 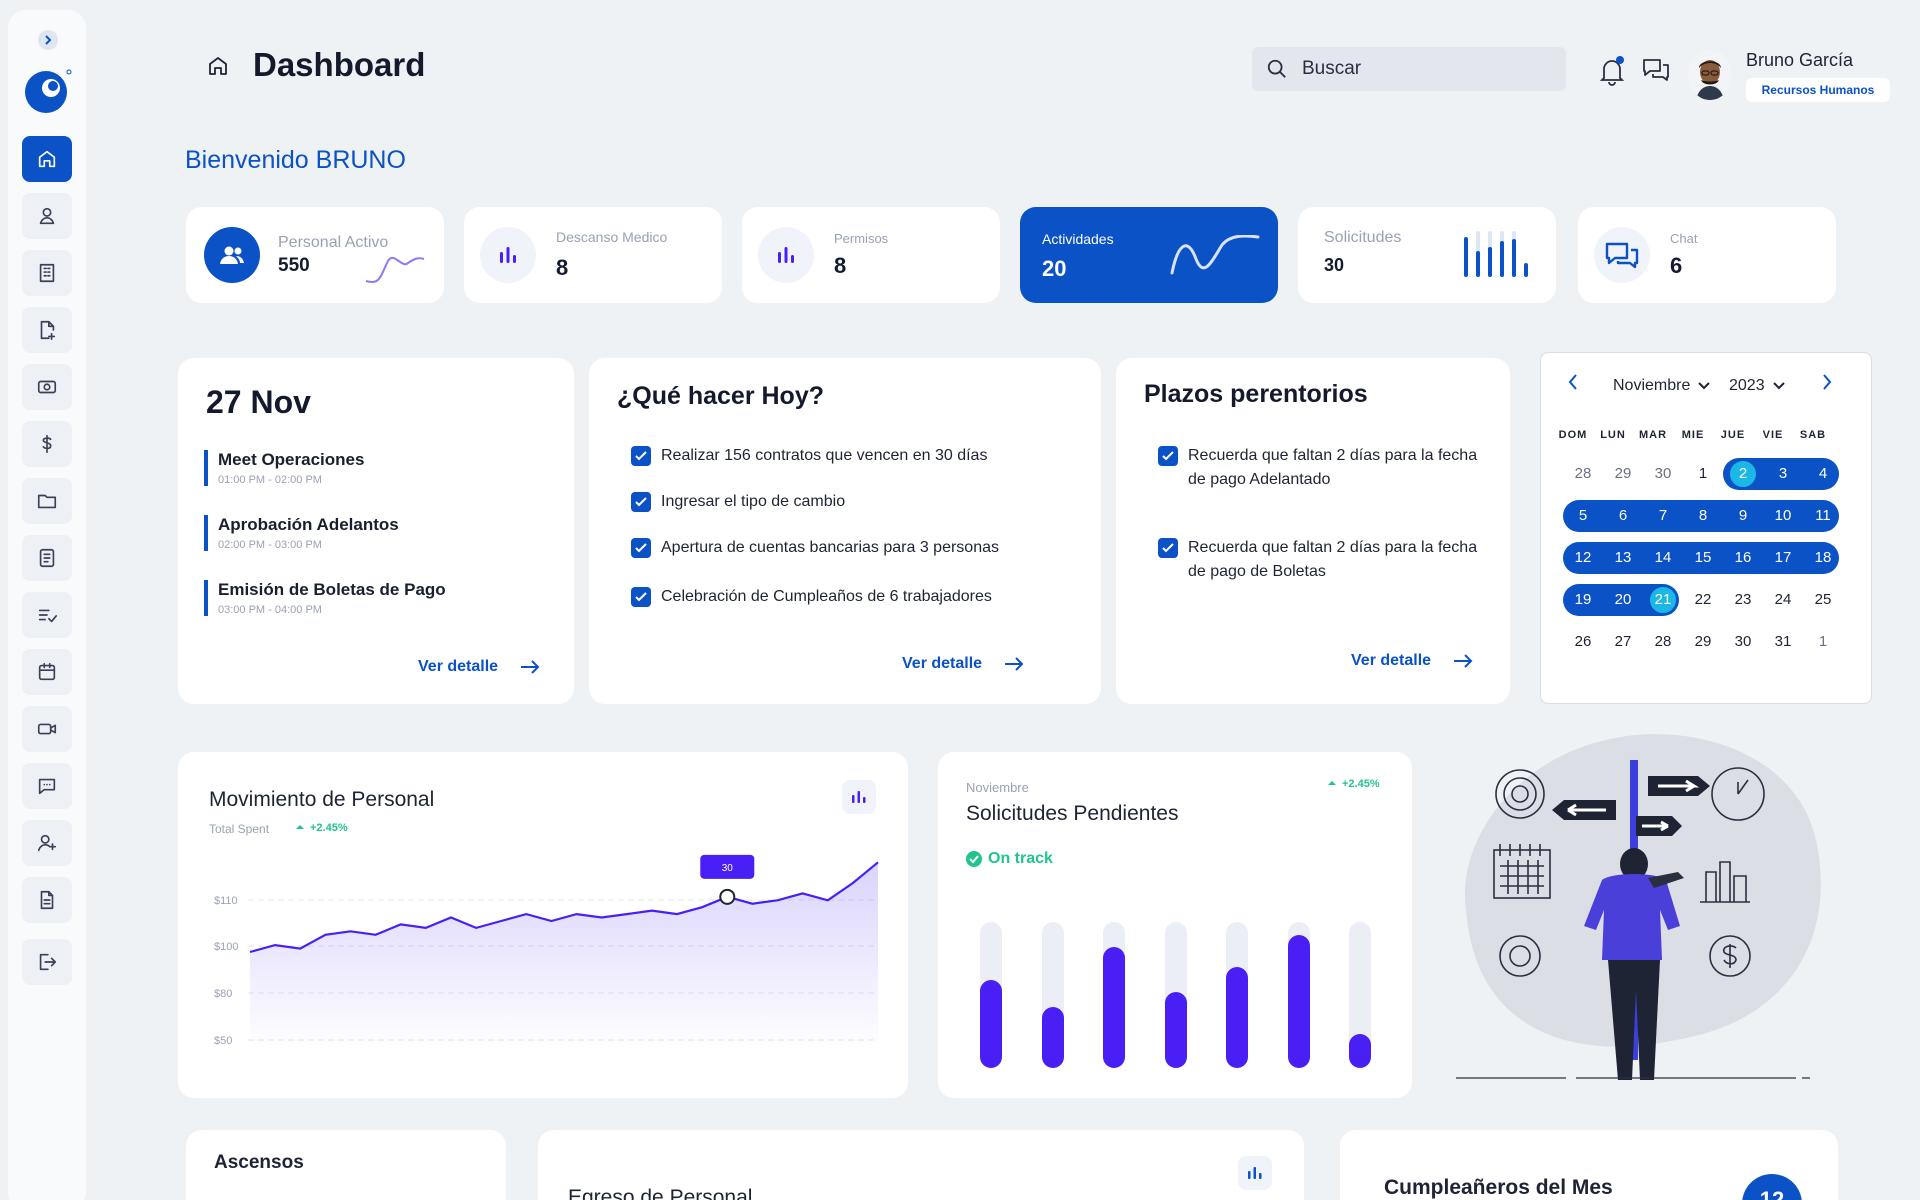 I want to click on todo-detail-link: Ver detalle, so click(x=963, y=664).